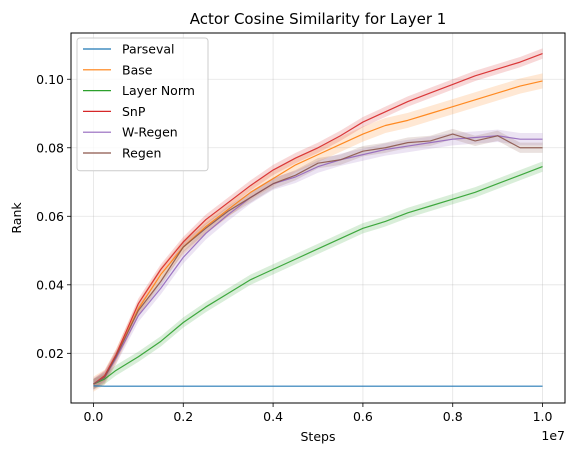 Image resolution: width=576 pixels, height=455 pixels. Describe the element at coordinates (50, 353) in the screenshot. I see `y-tick-label: 0.02` at that location.